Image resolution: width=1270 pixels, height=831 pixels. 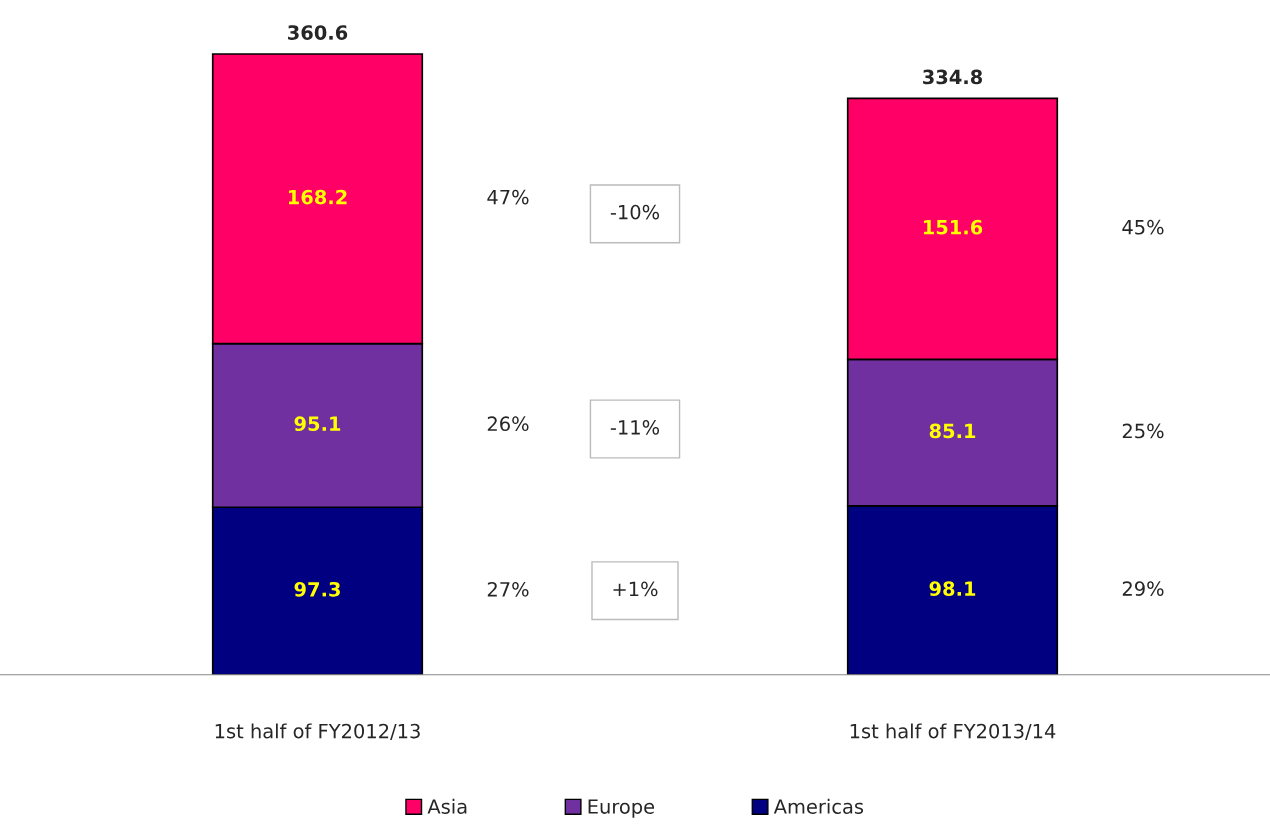 I want to click on legend-label: Americas, so click(x=818, y=806).